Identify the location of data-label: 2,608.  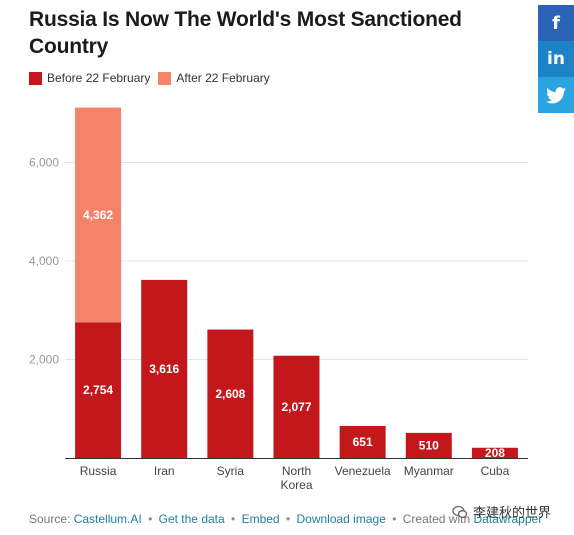
(230, 394).